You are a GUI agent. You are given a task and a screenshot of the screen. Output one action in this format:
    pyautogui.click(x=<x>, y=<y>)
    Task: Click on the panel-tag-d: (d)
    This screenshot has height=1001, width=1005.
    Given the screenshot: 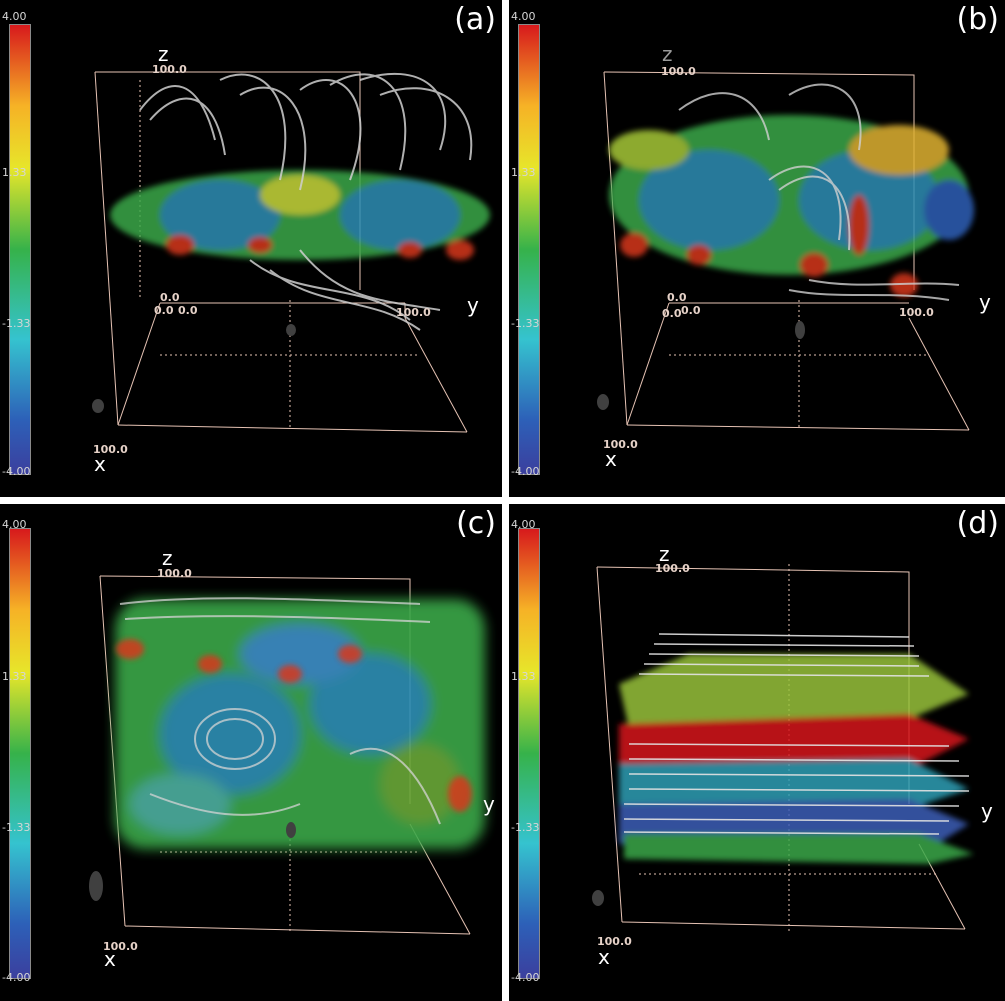 What is the action you would take?
    pyautogui.click(x=977, y=523)
    